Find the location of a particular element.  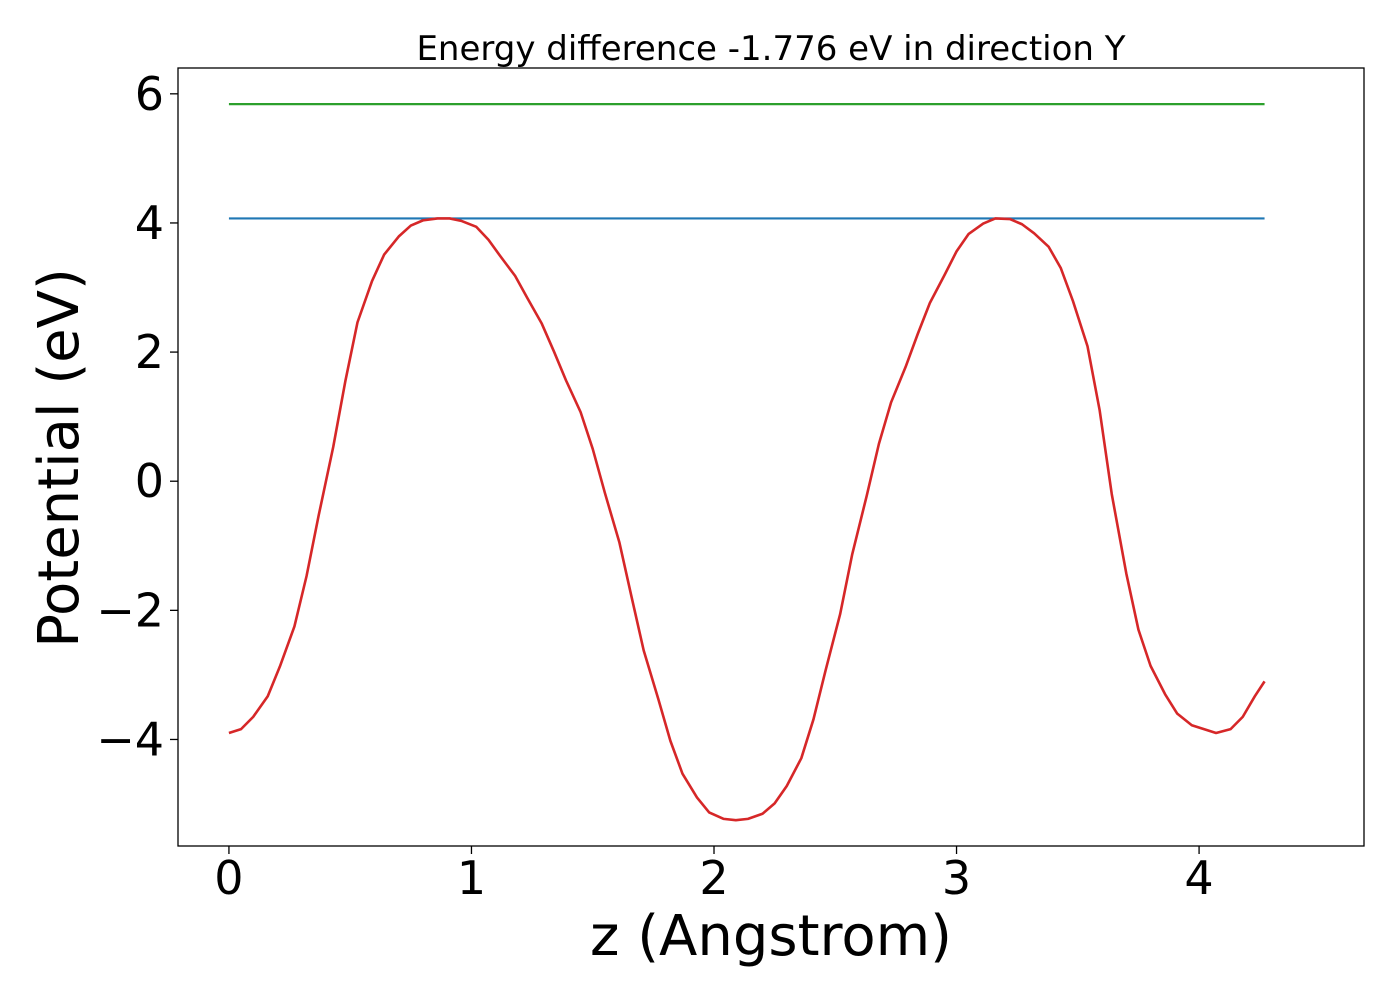

y-tick-label: −2 is located at coordinates (130, 610).